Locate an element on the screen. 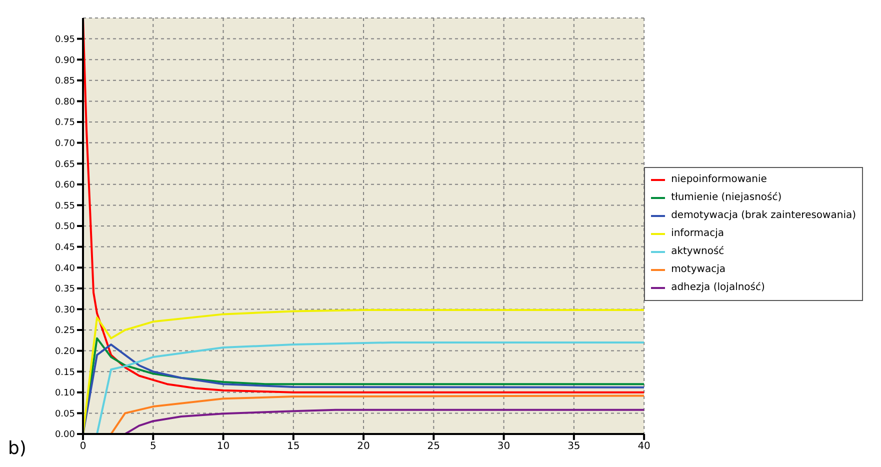 The width and height of the screenshot is (881, 467). legend-label: aktywność is located at coordinates (697, 251).